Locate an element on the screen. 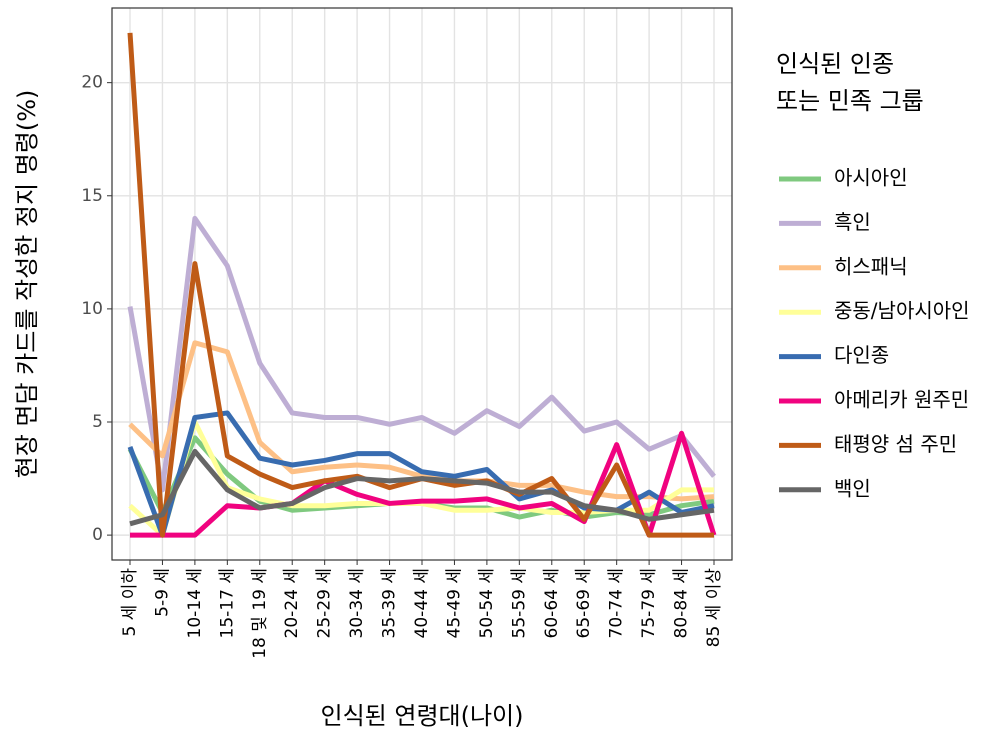 The height and width of the screenshot is (734, 1008). x-tick-label: 80-84 세 is located at coordinates (682, 603).